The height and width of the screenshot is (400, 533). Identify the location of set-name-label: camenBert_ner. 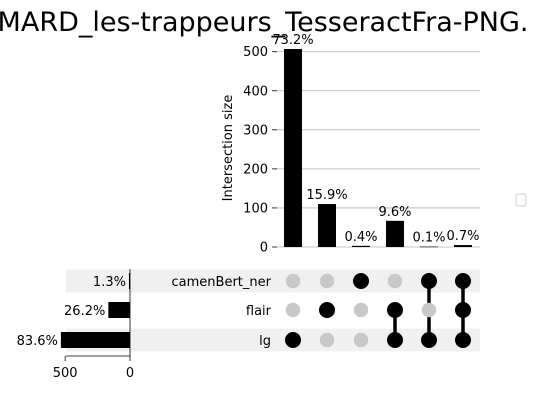
(222, 282).